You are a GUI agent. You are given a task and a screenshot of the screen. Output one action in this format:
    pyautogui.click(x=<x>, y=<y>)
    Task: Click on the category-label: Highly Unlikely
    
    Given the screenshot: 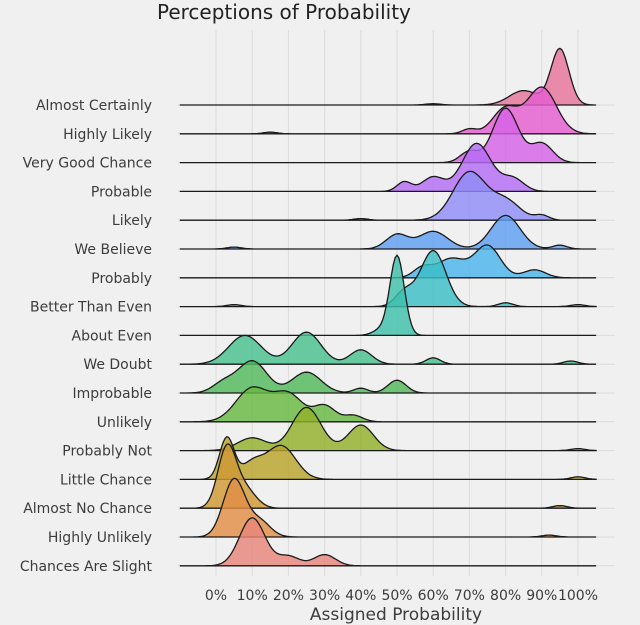 What is the action you would take?
    pyautogui.click(x=100, y=538)
    